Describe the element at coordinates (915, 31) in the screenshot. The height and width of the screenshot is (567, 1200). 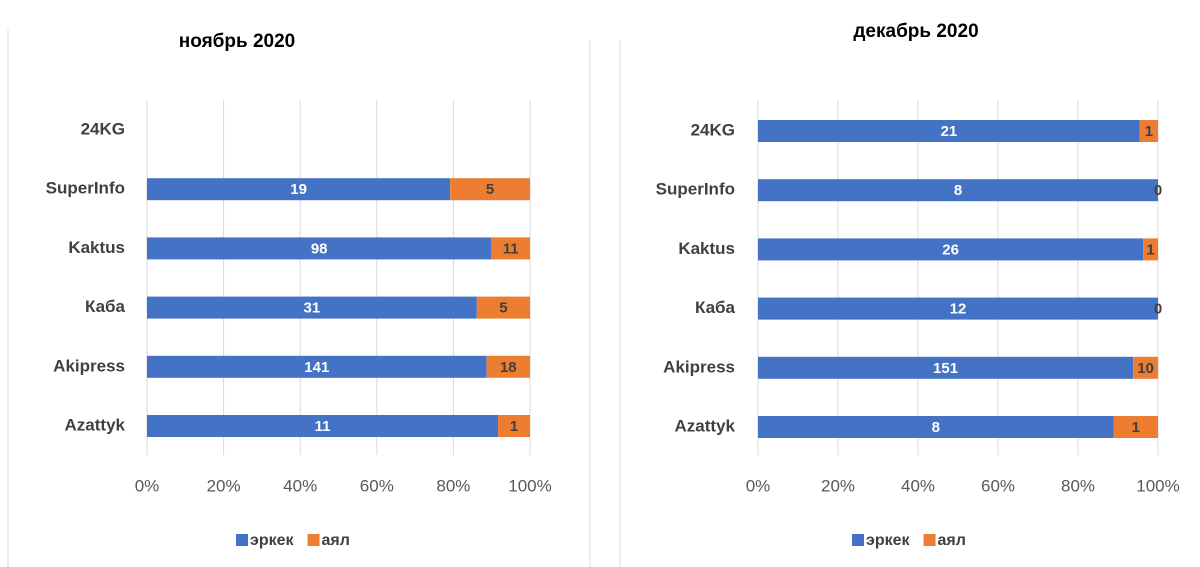
I see `chart-title: декабрь 2020` at that location.